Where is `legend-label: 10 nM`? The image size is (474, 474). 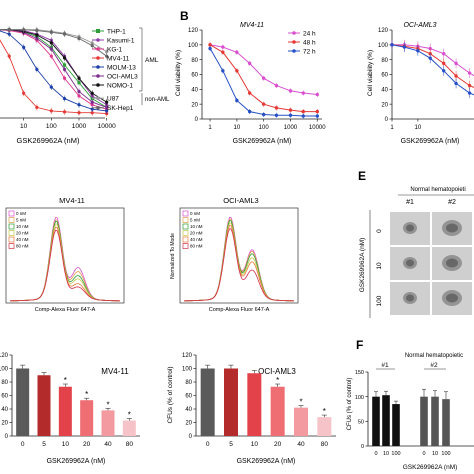 legend-label: 10 nM is located at coordinates (196, 226).